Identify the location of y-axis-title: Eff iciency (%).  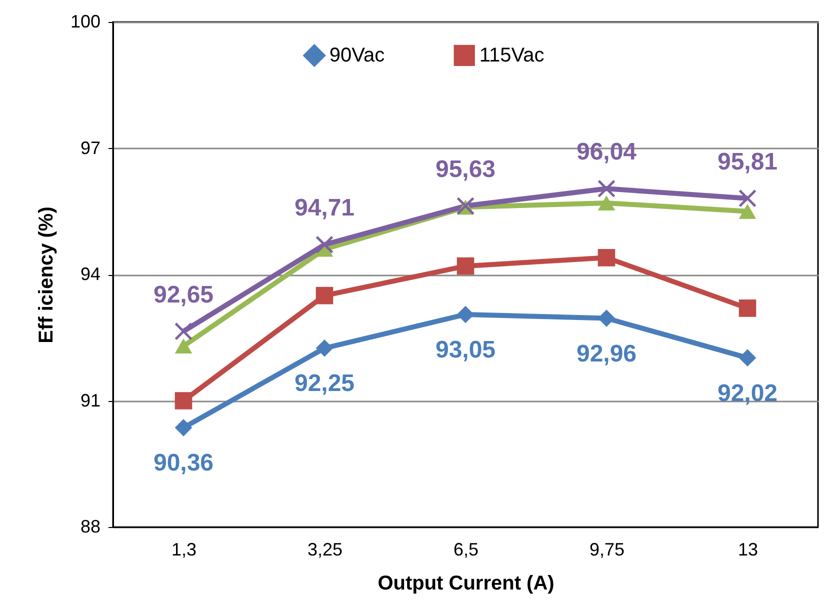
(46, 275).